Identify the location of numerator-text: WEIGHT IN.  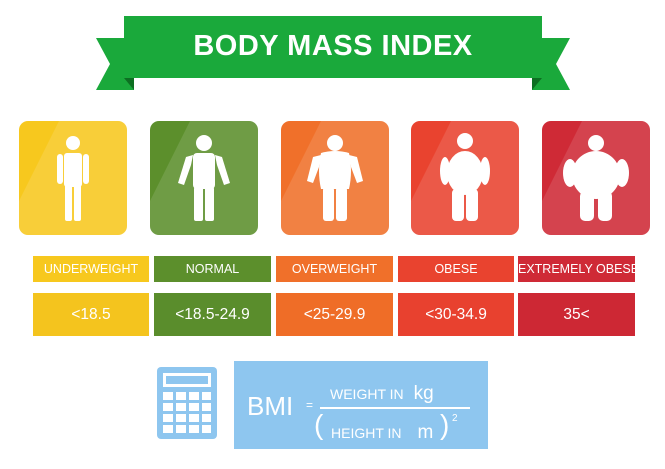
(367, 394).